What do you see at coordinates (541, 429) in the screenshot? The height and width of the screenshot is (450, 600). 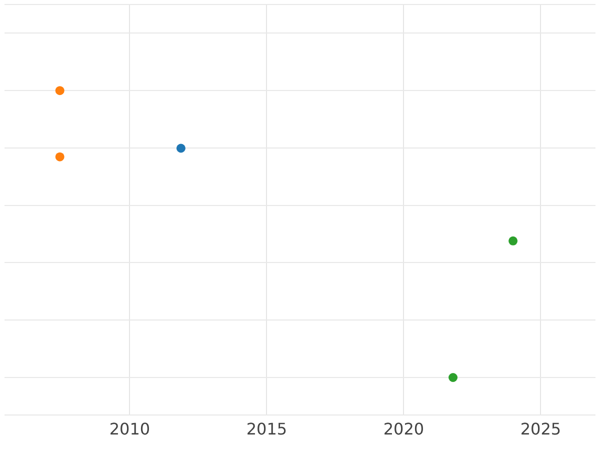 I see `x-tick-label: 2025` at bounding box center [541, 429].